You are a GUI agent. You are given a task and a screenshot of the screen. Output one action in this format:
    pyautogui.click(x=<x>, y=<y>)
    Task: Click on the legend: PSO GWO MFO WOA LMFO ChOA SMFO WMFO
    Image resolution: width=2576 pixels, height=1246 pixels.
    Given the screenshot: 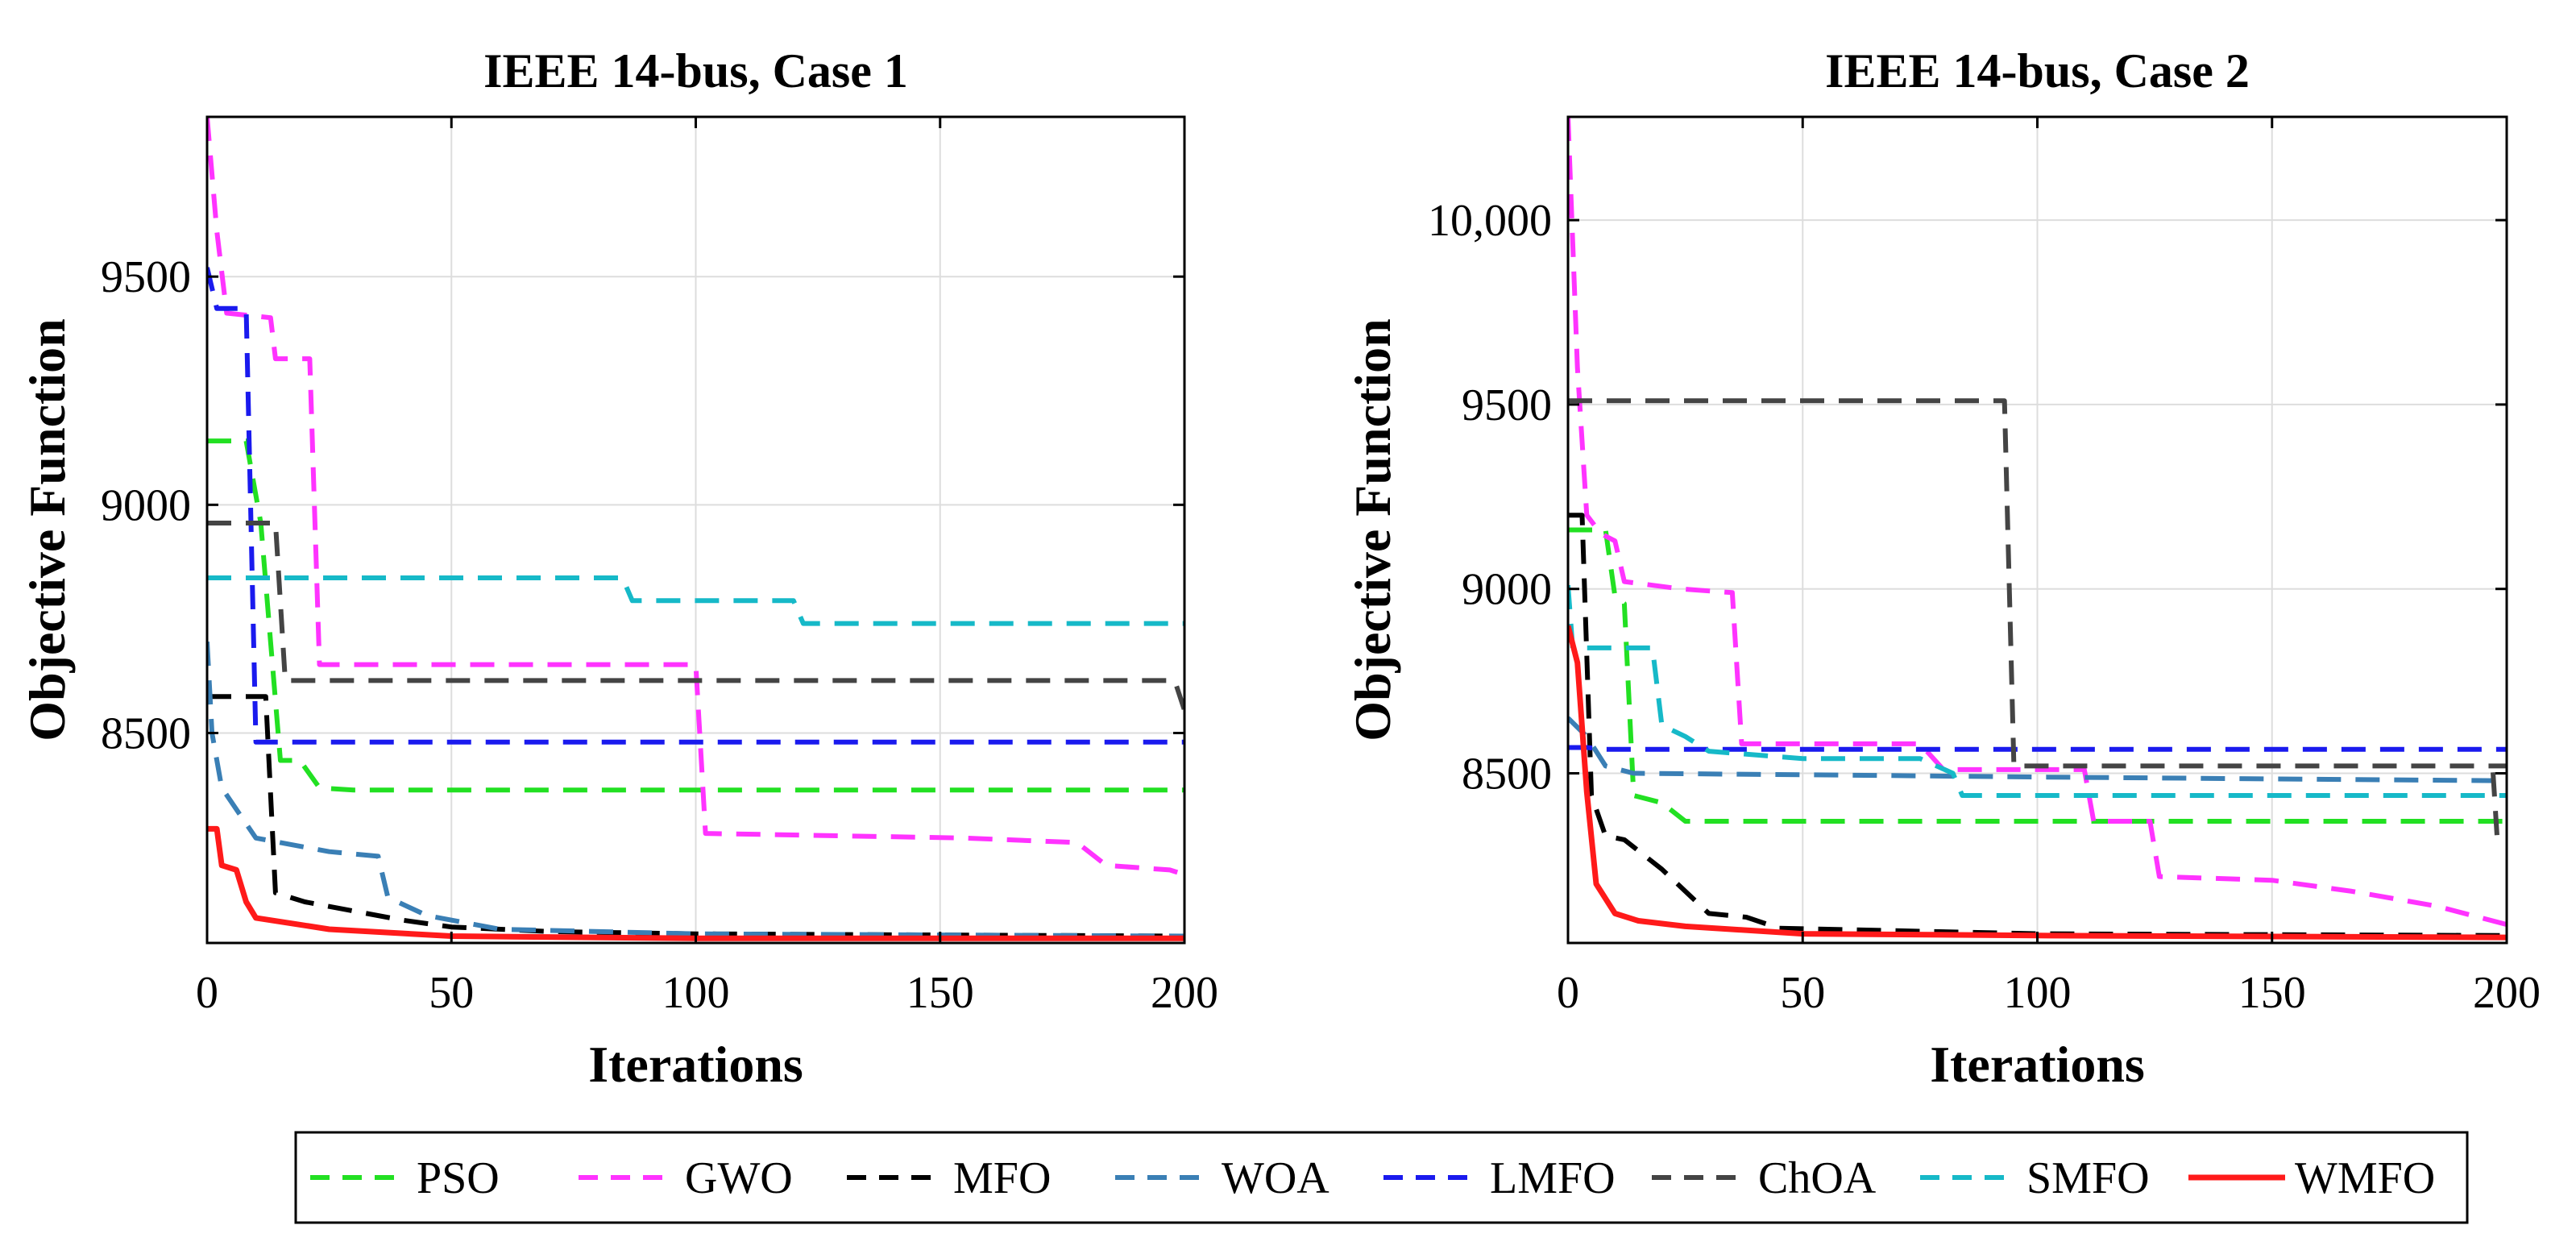 What is the action you would take?
    pyautogui.click(x=1381, y=1177)
    